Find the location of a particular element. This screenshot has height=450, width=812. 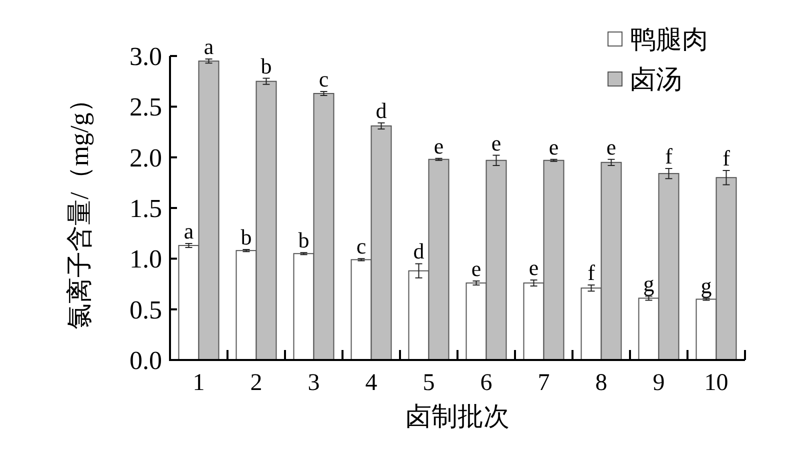

x-tick-label: 10 is located at coordinates (716, 383).